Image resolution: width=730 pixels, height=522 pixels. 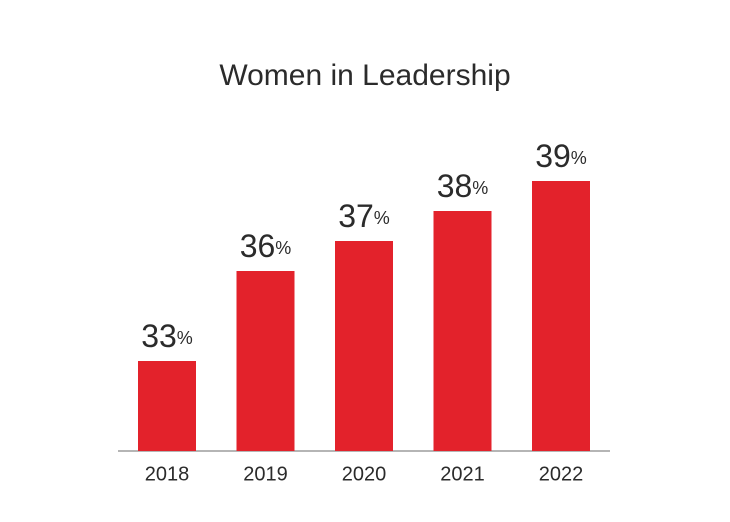 What do you see at coordinates (561, 474) in the screenshot?
I see `x-tick-label: 2022` at bounding box center [561, 474].